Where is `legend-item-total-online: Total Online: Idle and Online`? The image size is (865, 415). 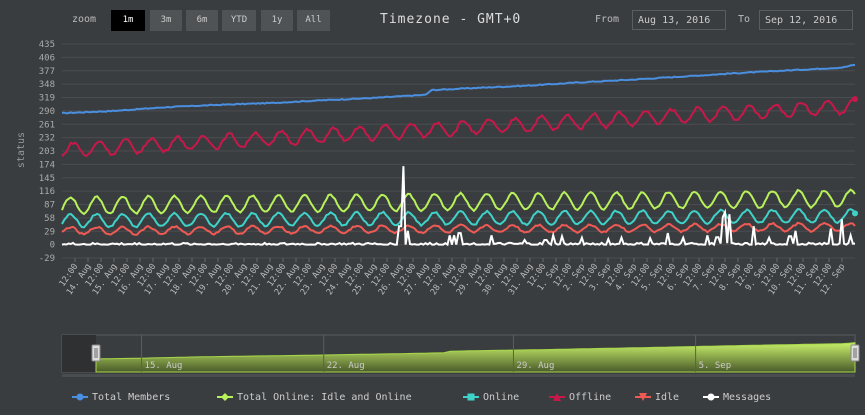 legend-item-total-online: Total Online: Idle and Online is located at coordinates (314, 397).